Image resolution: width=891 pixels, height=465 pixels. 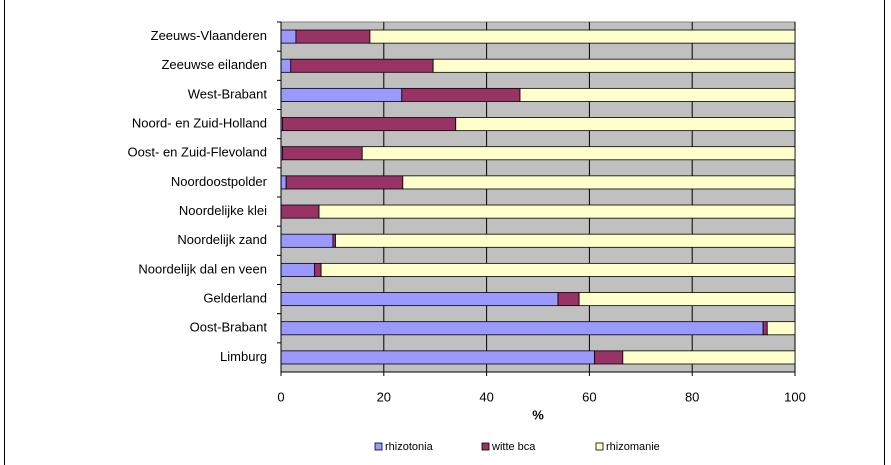 What do you see at coordinates (513, 447) in the screenshot?
I see `legend-label: witte bca` at bounding box center [513, 447].